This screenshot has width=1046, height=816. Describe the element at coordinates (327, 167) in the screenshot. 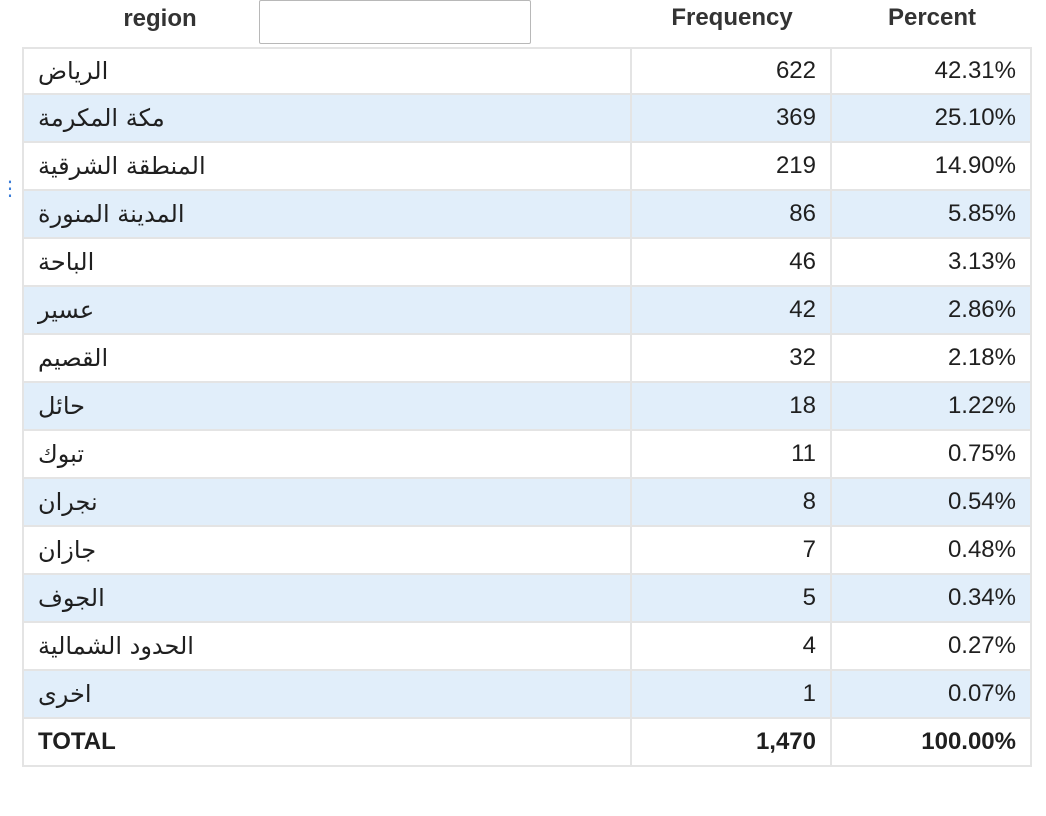

I see `region-cell: المنطقة الشرقية` at that location.